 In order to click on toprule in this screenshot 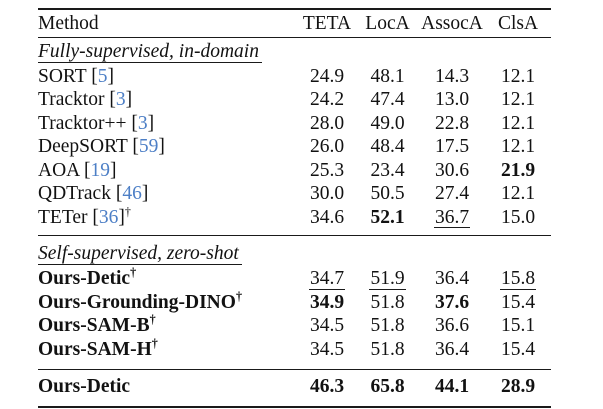, I will do `click(294, 9)`.